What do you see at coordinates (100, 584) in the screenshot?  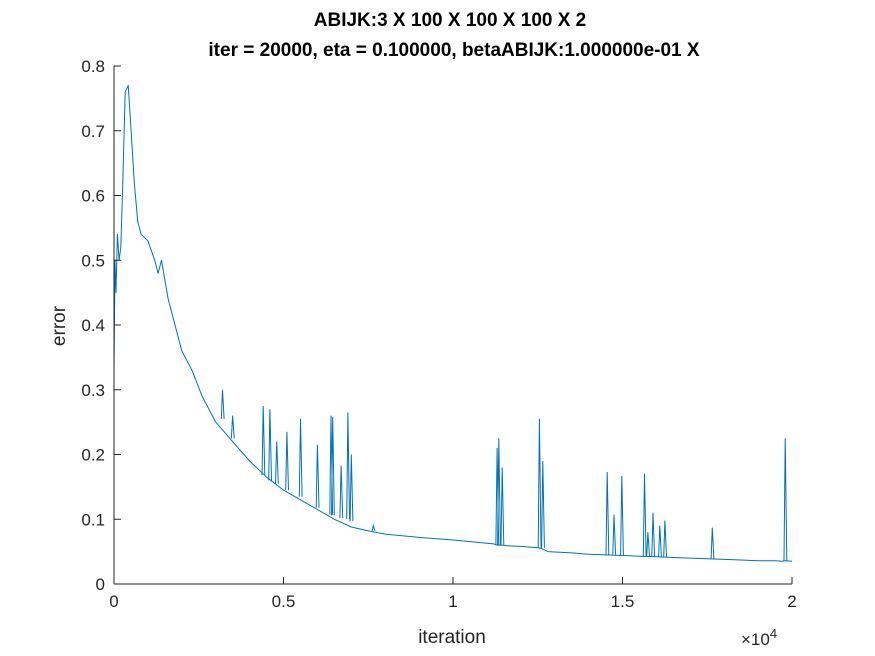 I see `y-tick-label: 0` at bounding box center [100, 584].